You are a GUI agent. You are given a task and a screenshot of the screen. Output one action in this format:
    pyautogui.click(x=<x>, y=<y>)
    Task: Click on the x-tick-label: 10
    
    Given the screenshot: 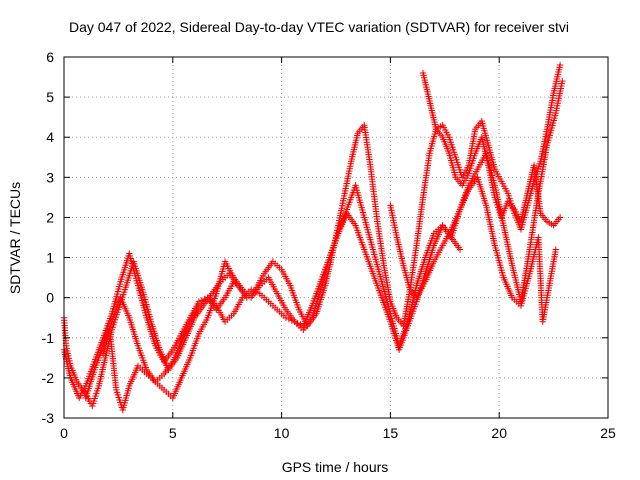 What is the action you would take?
    pyautogui.click(x=282, y=433)
    